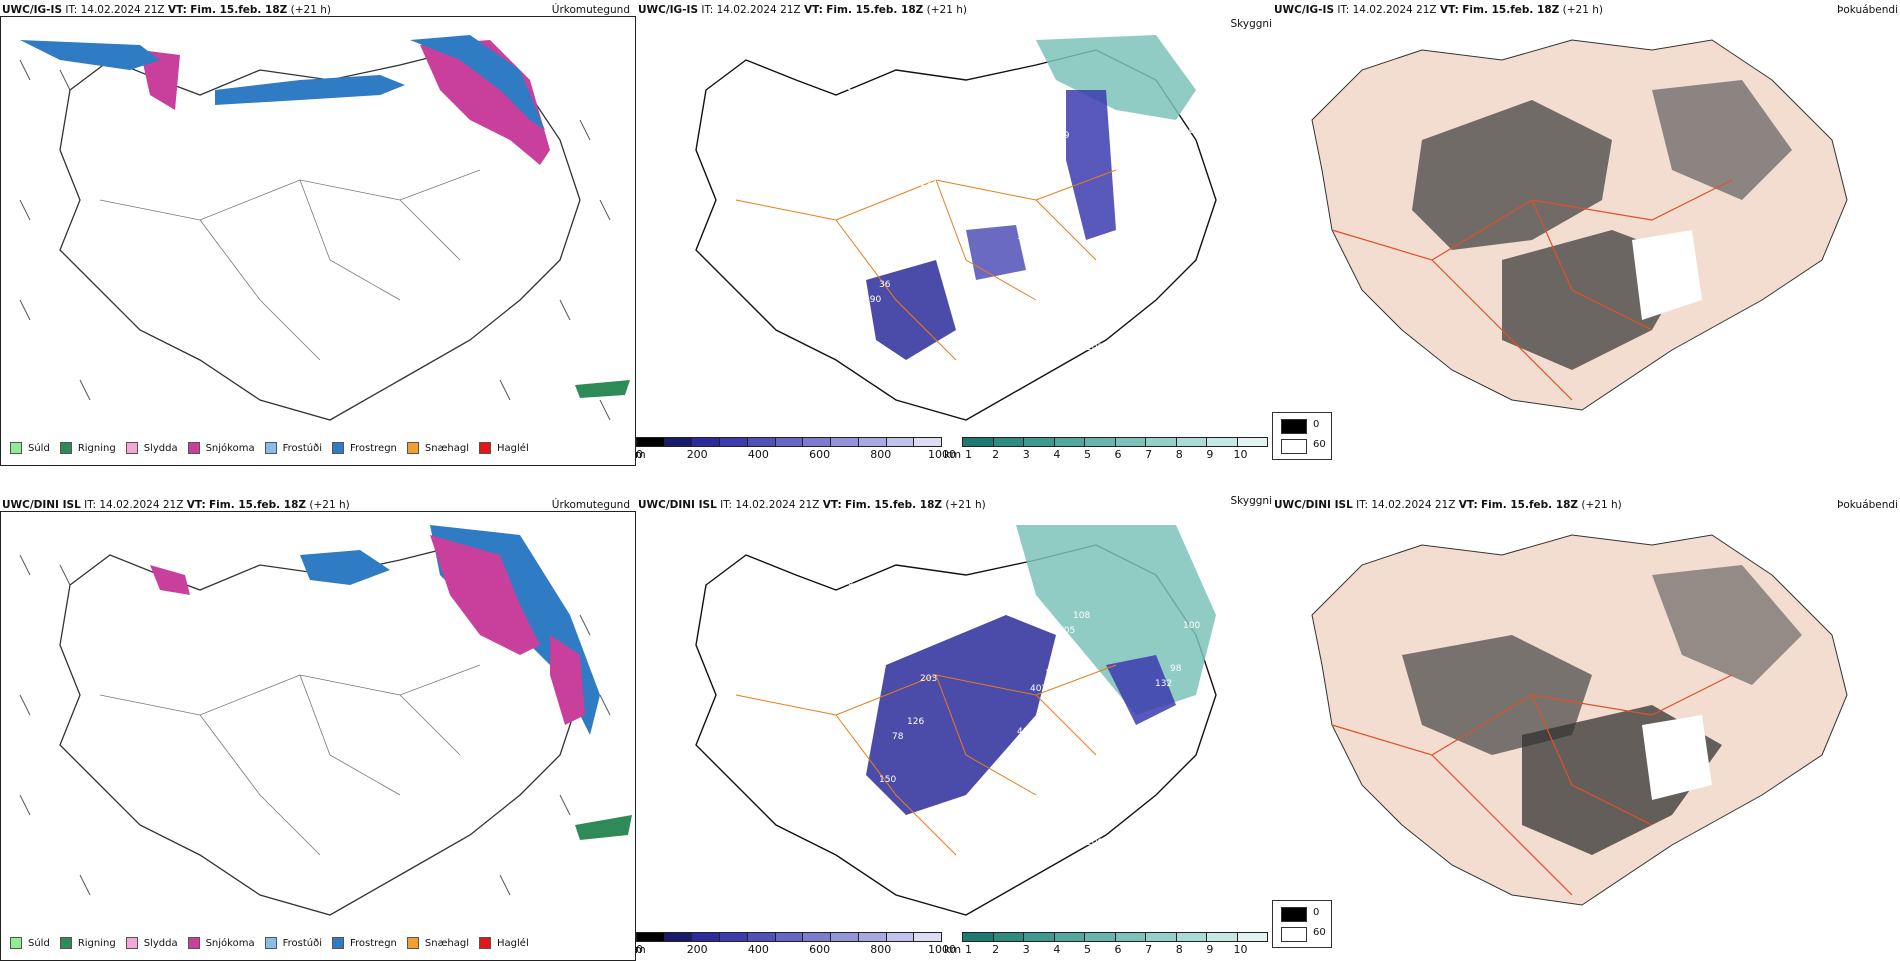 The height and width of the screenshot is (961, 1900). I want to click on freezing-rain-band, so click(310, 90).